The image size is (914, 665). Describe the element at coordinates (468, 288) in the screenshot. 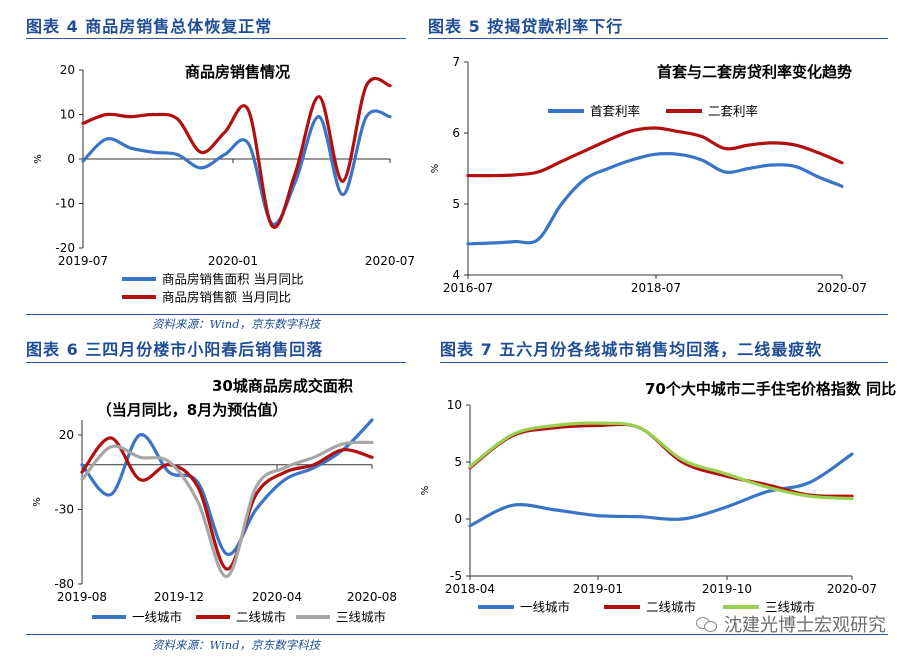

I see `chart-1-x-tick-label: 2016-07` at that location.